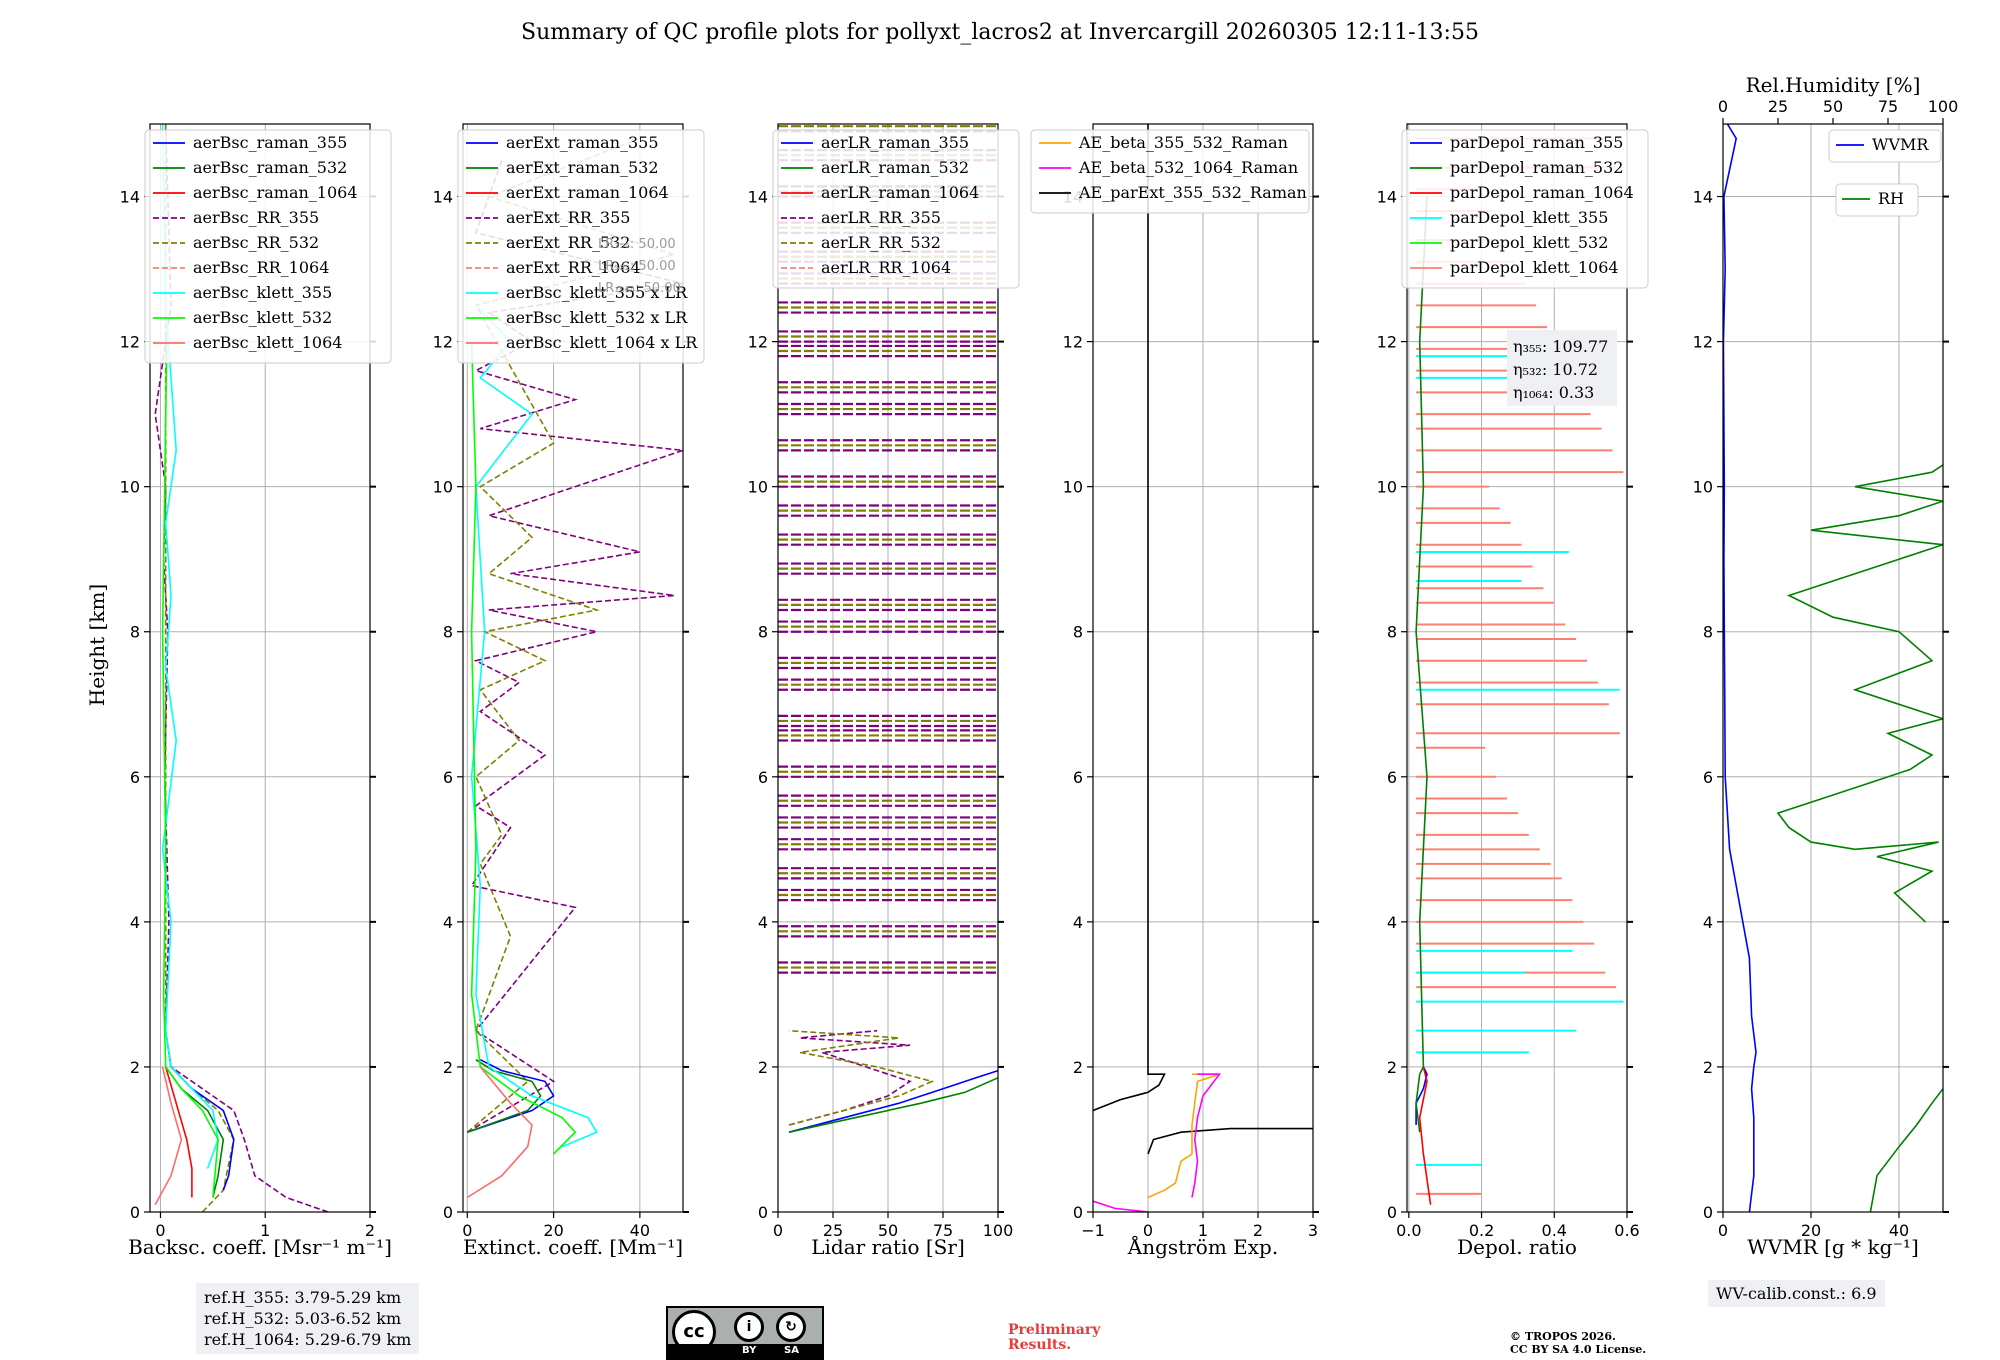  What do you see at coordinates (888, 1230) in the screenshot?
I see `x-tick-label: 50` at bounding box center [888, 1230].